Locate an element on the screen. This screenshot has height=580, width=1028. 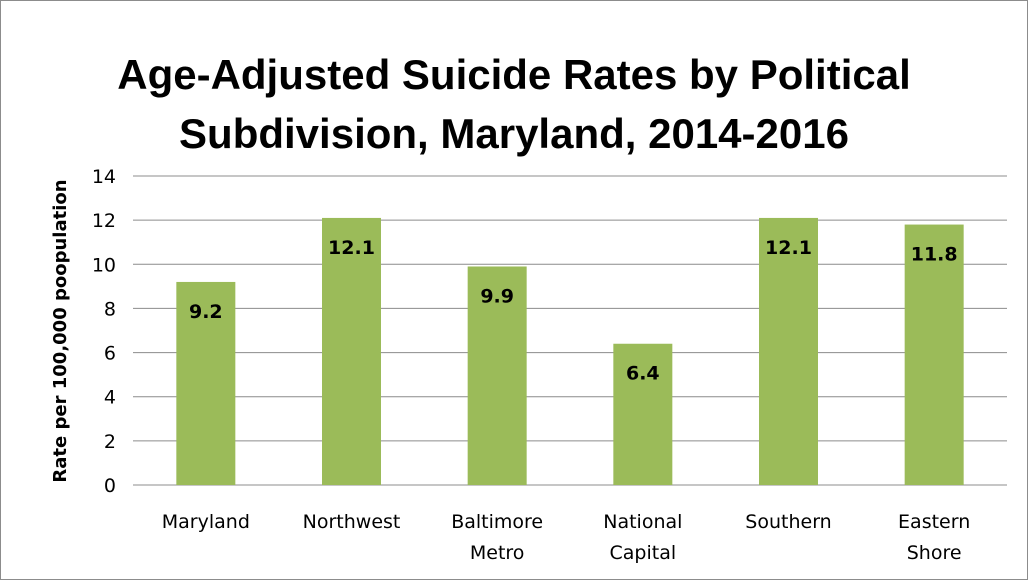
y-tick-label: 4 is located at coordinates (110, 398).